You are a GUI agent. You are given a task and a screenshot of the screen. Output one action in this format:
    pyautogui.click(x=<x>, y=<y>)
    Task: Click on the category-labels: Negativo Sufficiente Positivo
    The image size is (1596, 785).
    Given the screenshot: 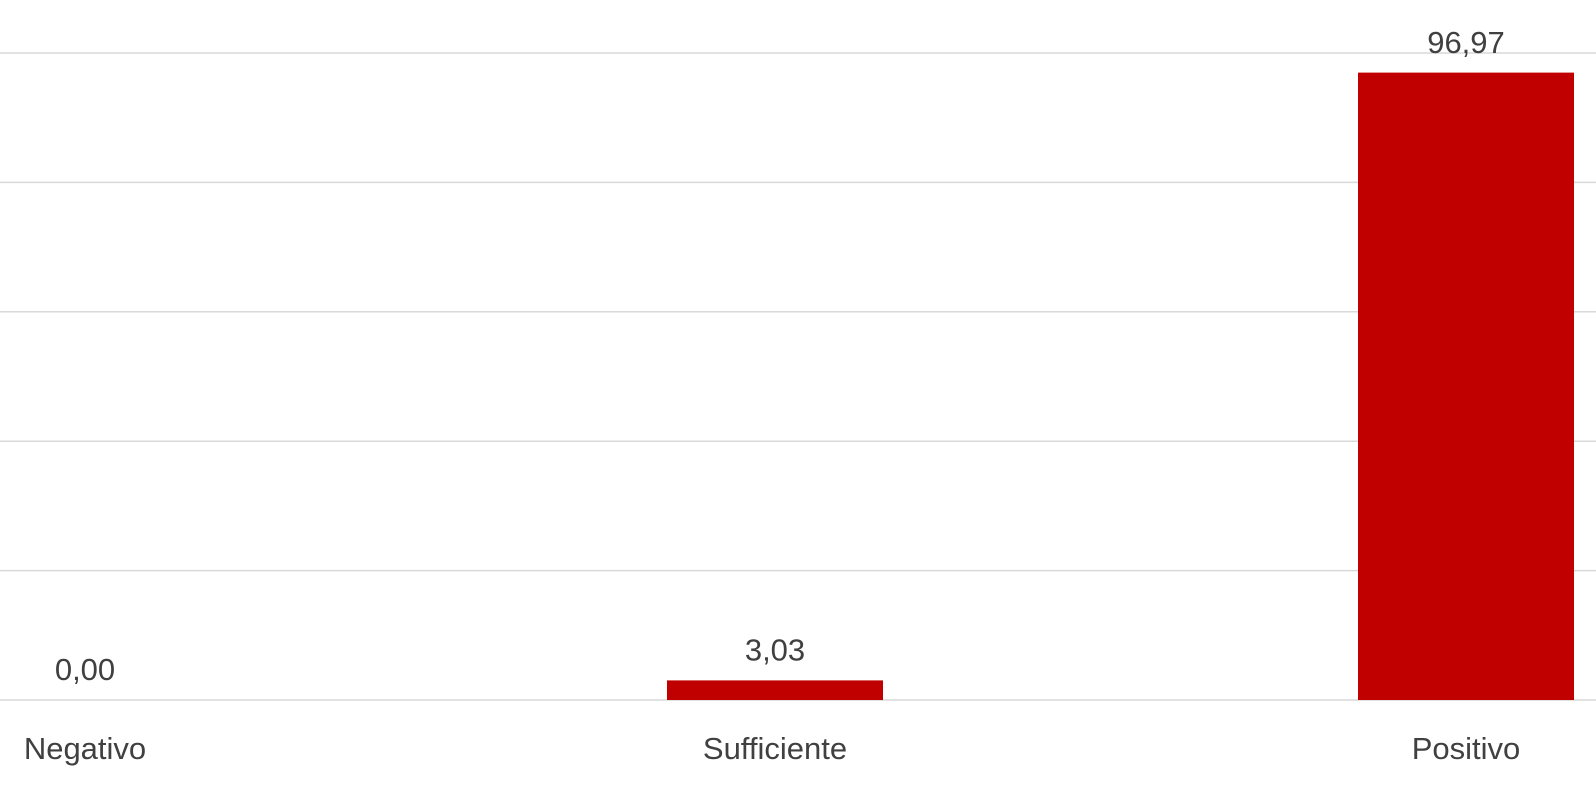 What is the action you would take?
    pyautogui.click(x=772, y=748)
    